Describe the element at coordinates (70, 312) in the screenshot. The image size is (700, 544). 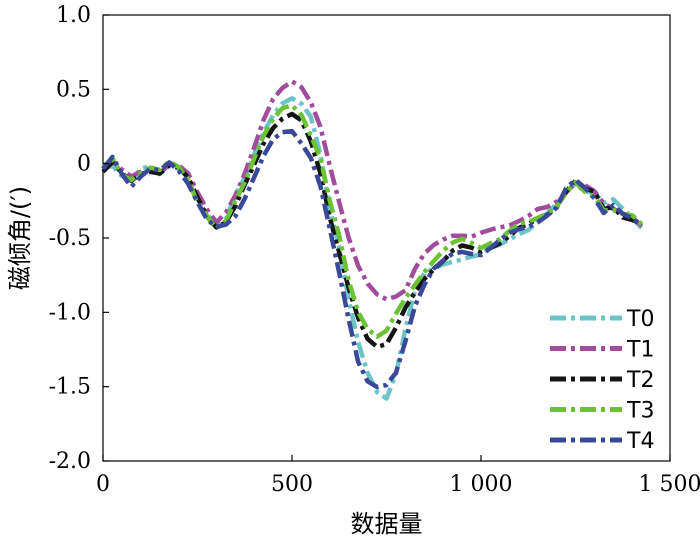
I see `y-tick-label: -1.0` at that location.